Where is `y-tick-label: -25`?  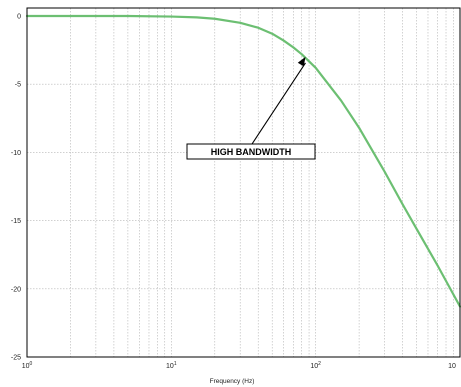
y-tick-label: -25 is located at coordinates (16, 358).